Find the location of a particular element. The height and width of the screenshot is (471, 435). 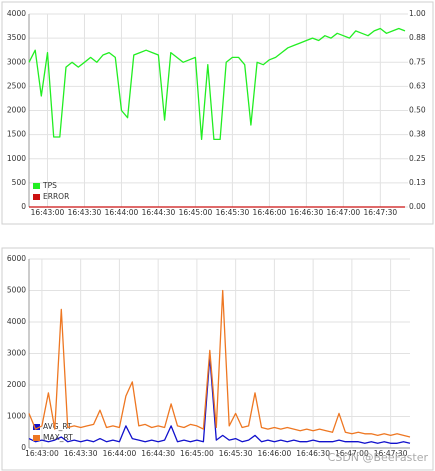

y2-tick-label: 0.13 is located at coordinates (417, 182).